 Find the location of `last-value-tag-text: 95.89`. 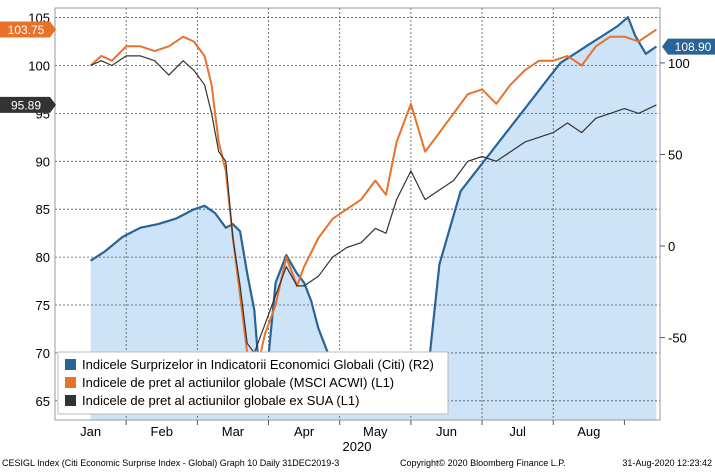

last-value-tag-text: 95.89 is located at coordinates (26, 105).